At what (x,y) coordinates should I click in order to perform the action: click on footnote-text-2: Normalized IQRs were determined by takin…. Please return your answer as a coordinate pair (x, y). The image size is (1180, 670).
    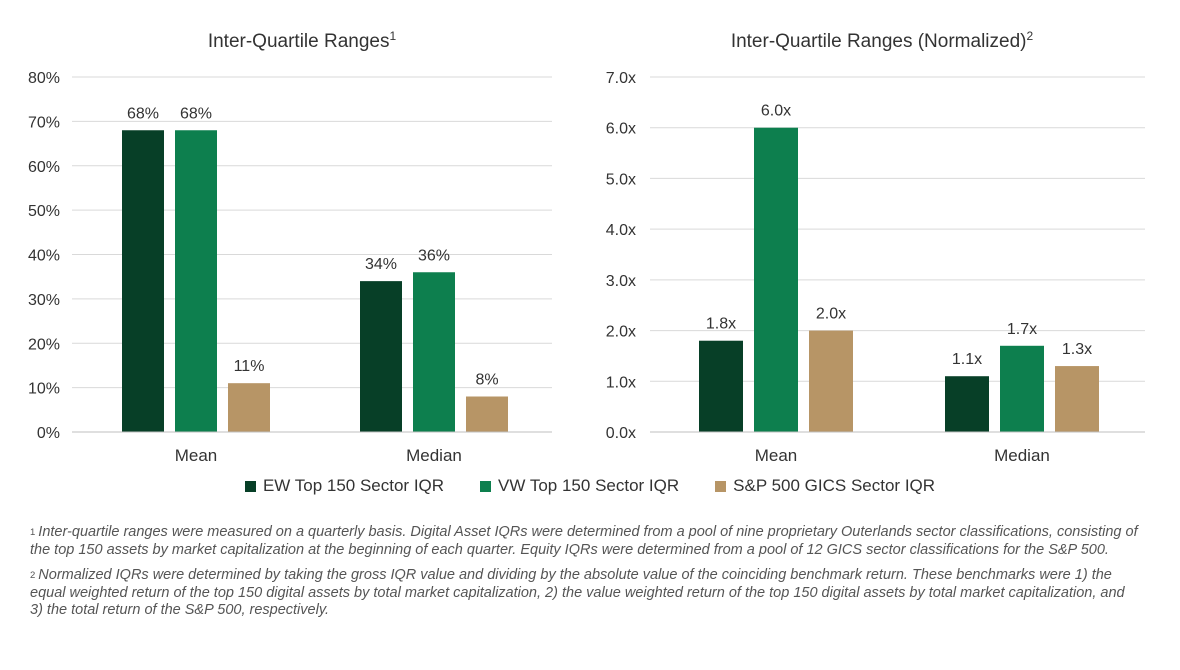
    Looking at the image, I should click on (577, 592).